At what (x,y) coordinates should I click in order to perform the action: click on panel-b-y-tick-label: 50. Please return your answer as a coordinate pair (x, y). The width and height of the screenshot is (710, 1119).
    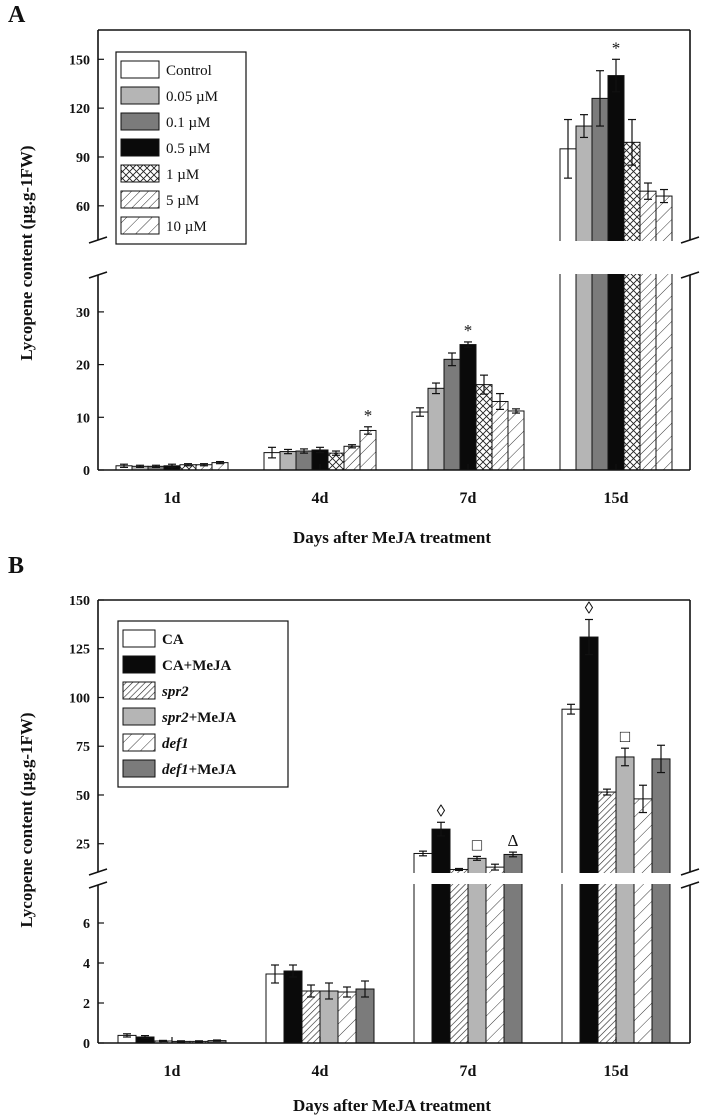
    Looking at the image, I should click on (83, 796).